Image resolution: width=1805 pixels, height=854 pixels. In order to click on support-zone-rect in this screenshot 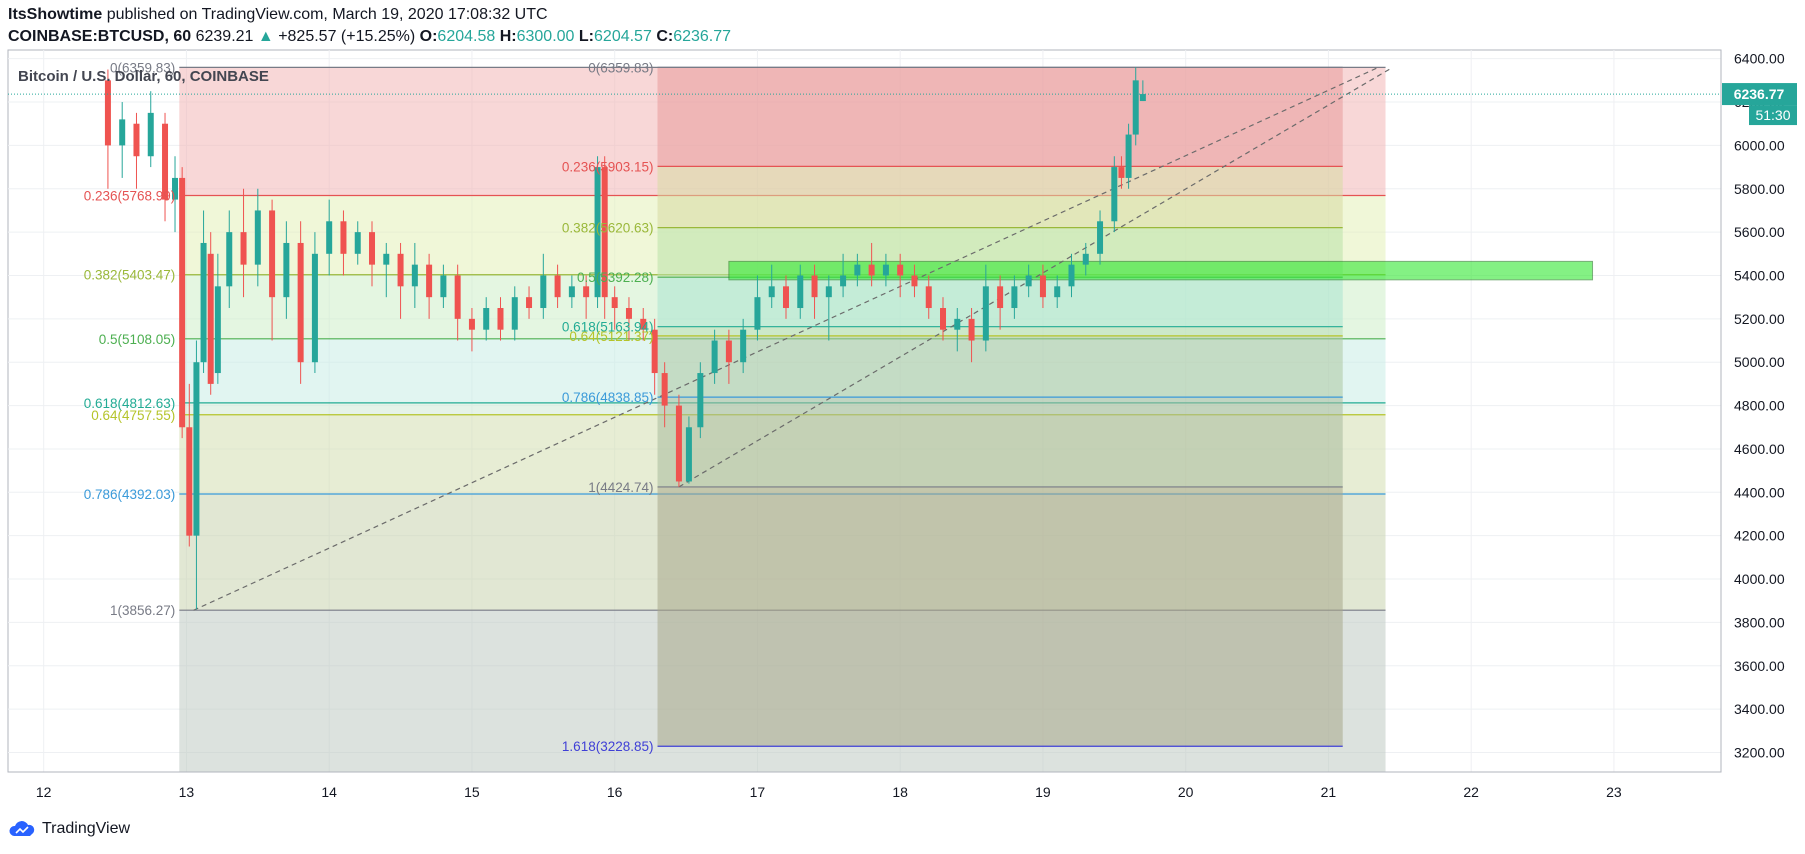, I will do `click(1161, 270)`.